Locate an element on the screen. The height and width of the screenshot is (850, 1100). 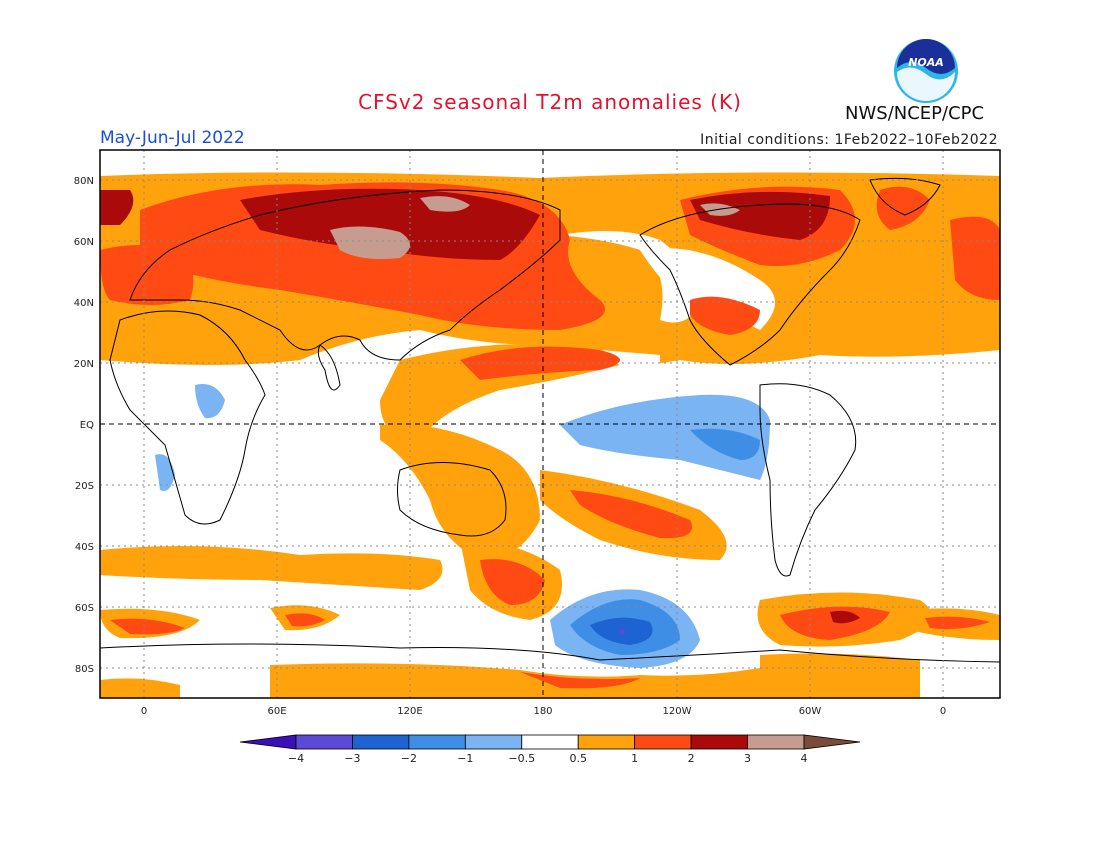
lat-label: 60S is located at coordinates (84, 608).